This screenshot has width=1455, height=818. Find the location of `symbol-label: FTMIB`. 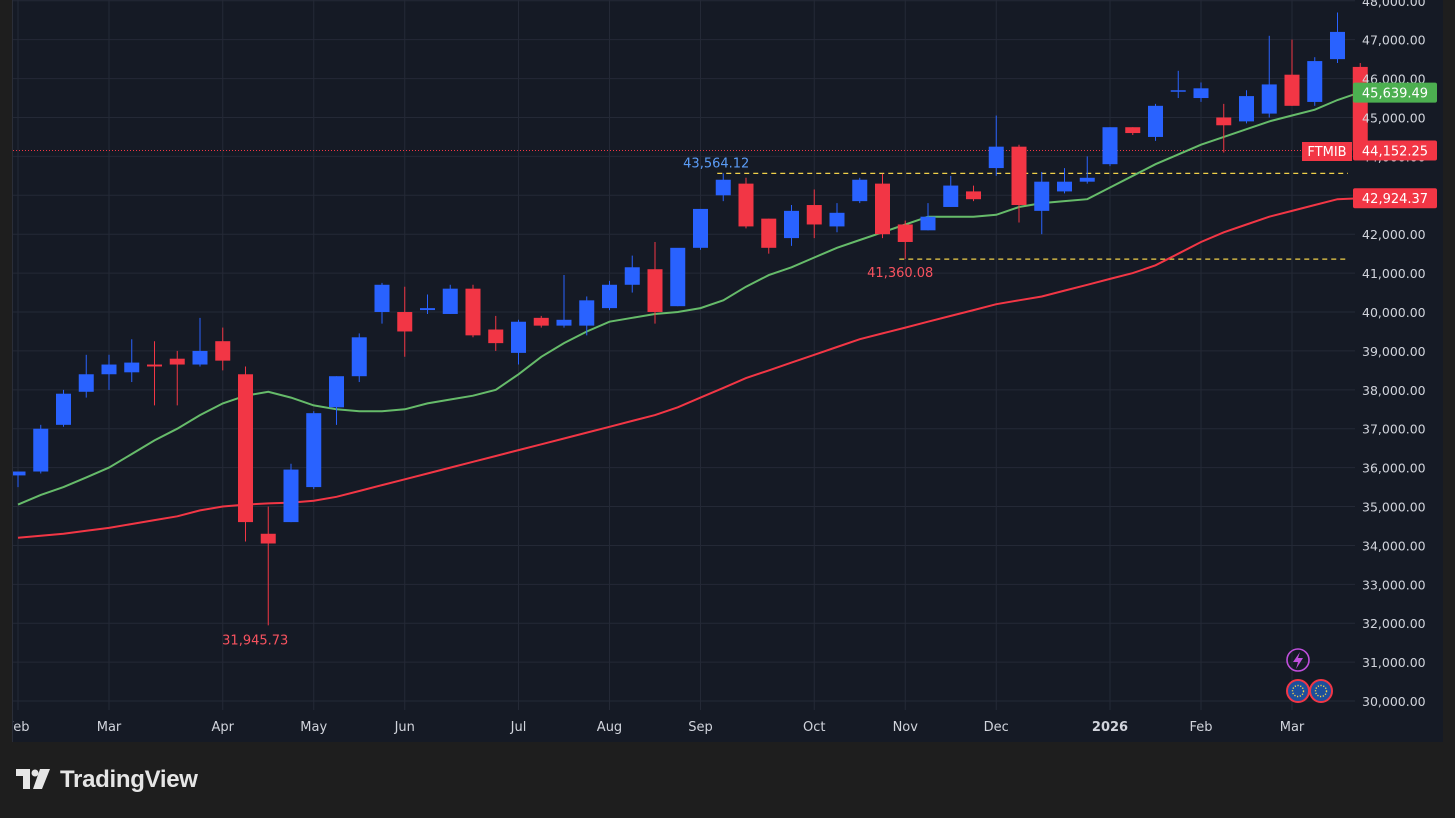

symbol-label: FTMIB is located at coordinates (1326, 152).